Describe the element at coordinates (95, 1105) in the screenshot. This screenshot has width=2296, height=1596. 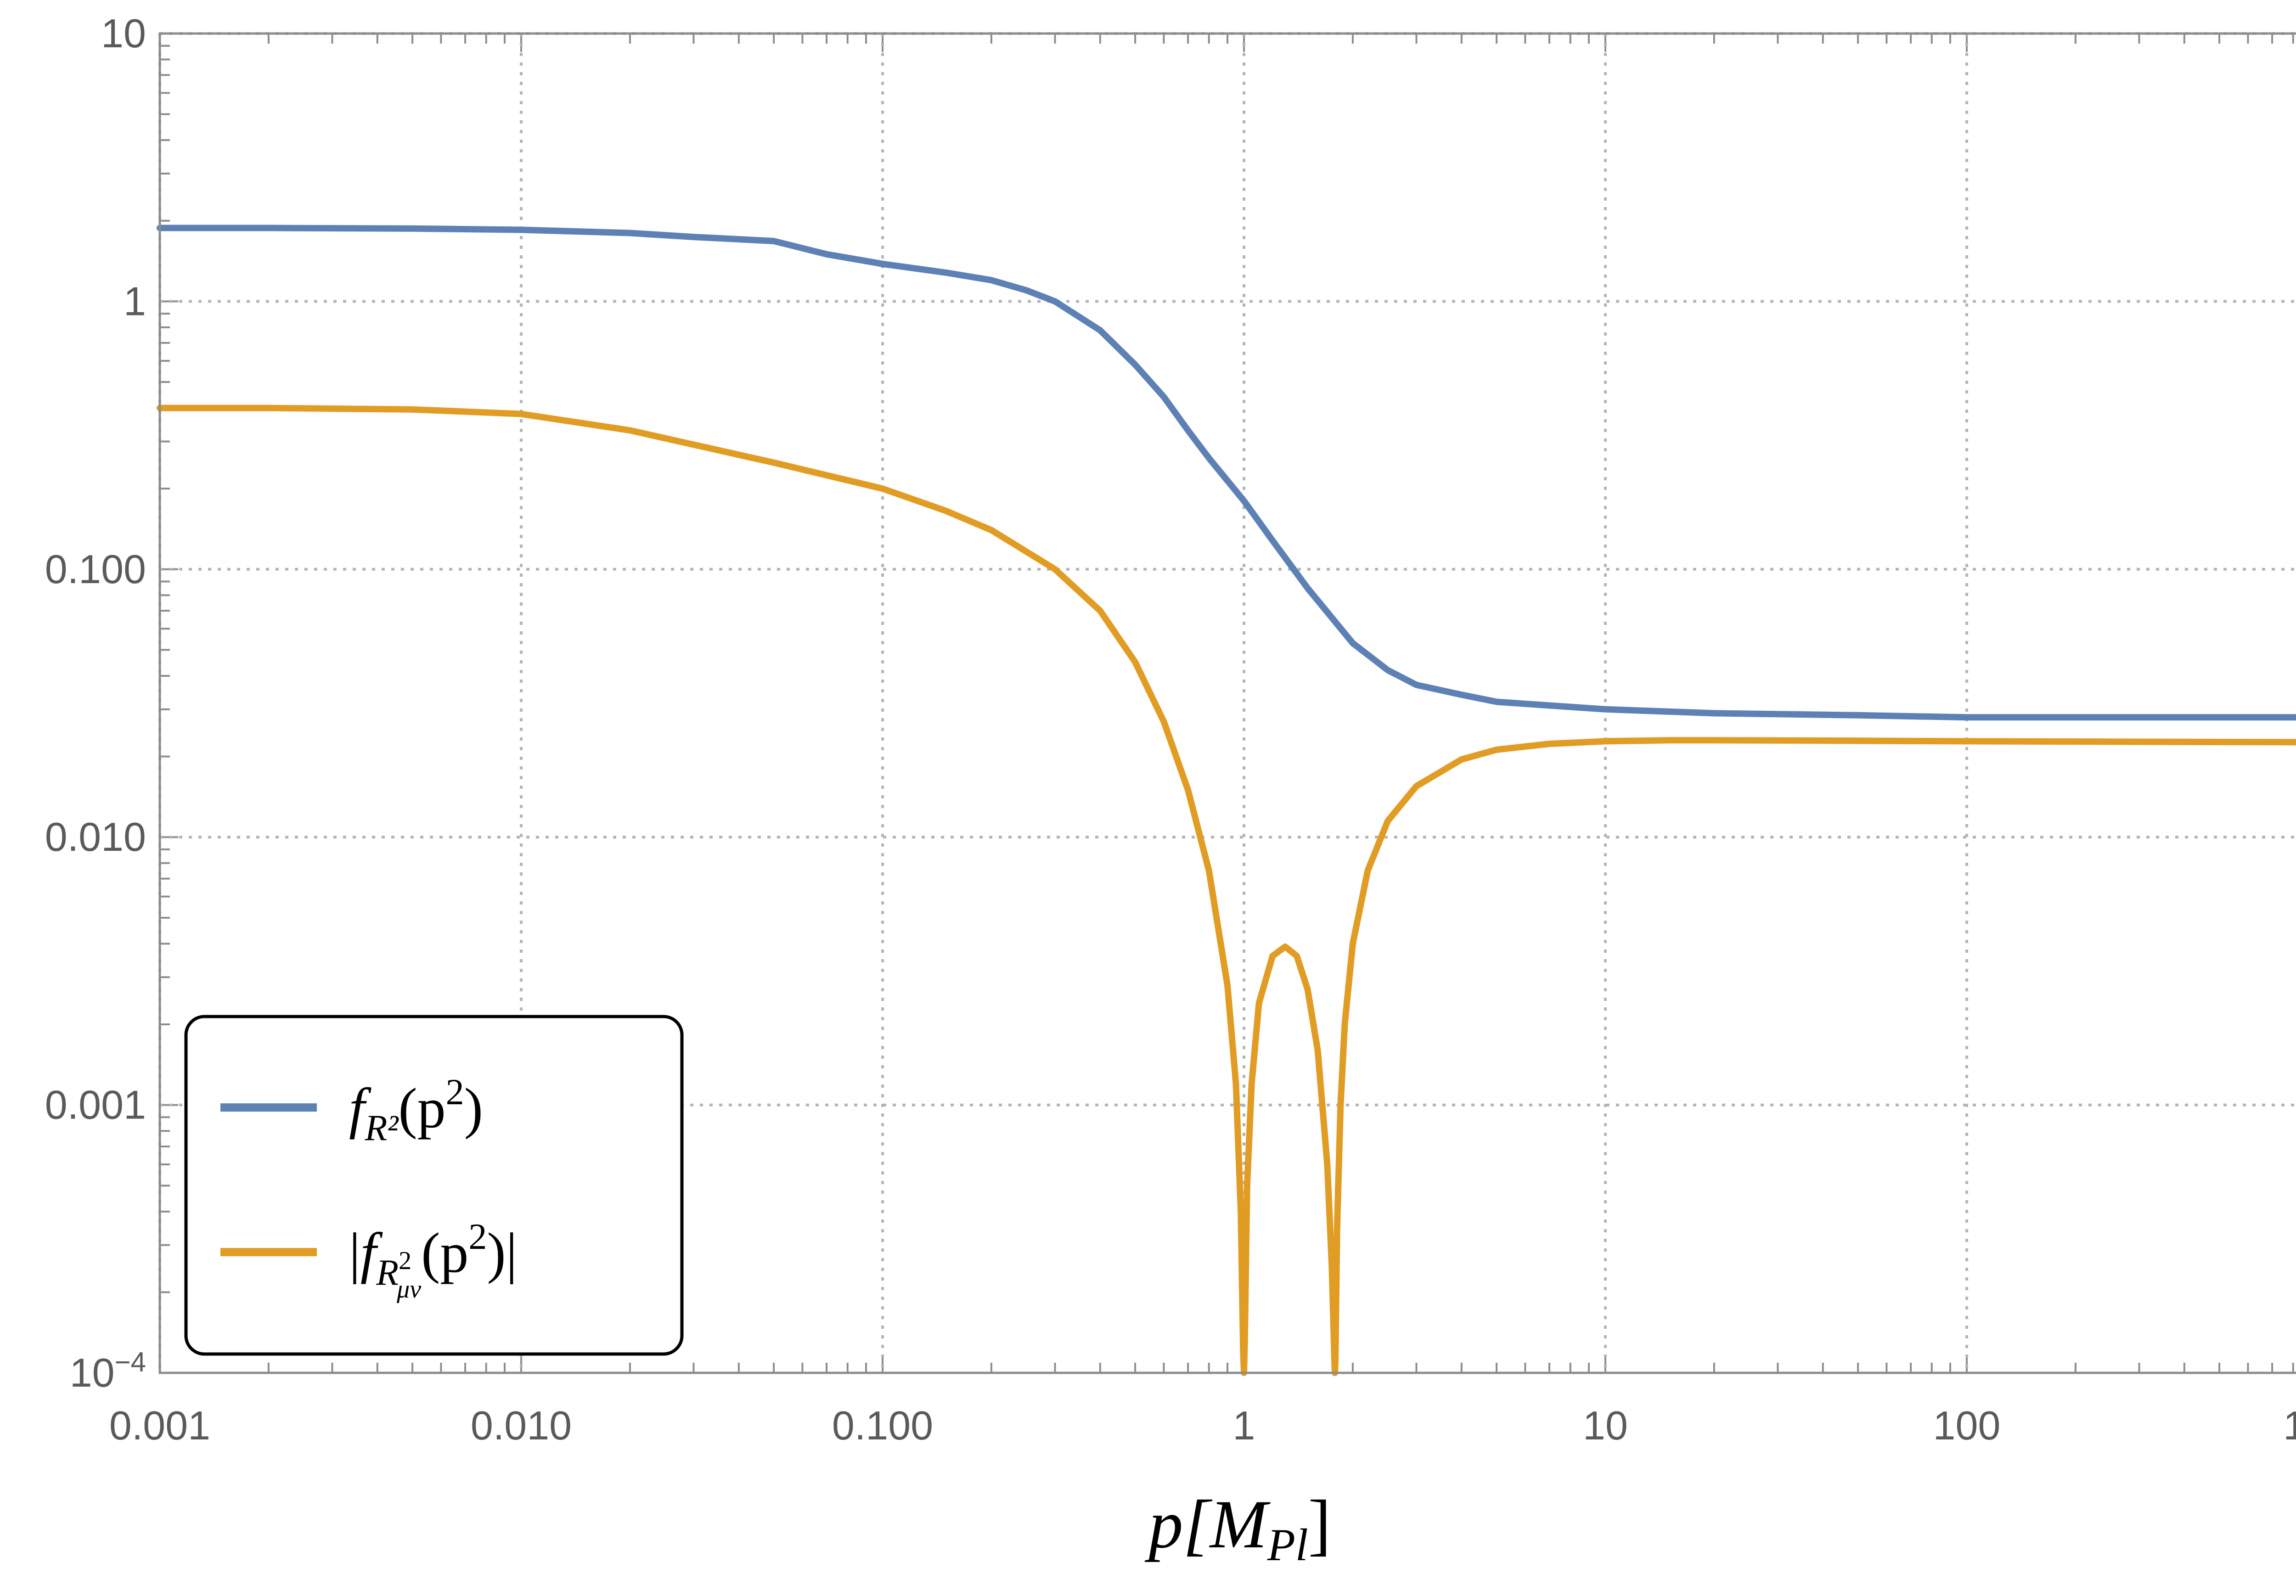
I see `y-tick-label: 0.001` at that location.